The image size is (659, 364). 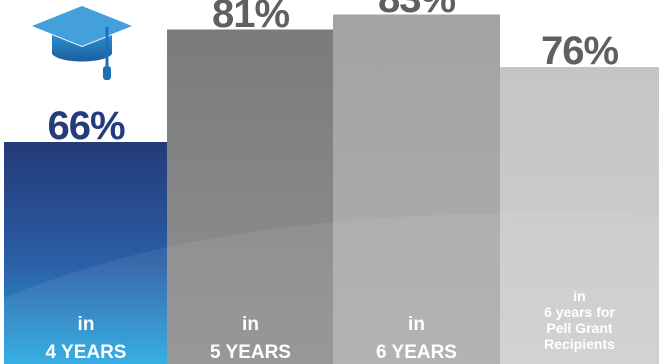 I want to click on bar-caption-4: in 6 years for Pell Grant Recipients, so click(x=579, y=320).